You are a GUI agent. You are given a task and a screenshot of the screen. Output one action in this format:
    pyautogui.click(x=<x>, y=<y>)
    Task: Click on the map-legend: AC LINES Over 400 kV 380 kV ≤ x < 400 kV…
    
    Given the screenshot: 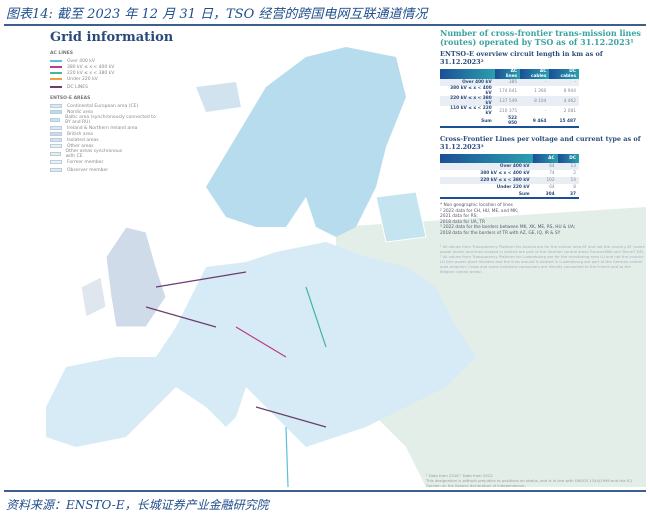 What is the action you would take?
    pyautogui.click(x=105, y=112)
    